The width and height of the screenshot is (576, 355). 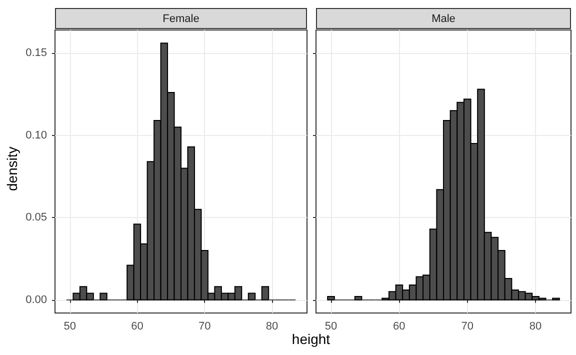 I want to click on y-tick-label: 0.05, so click(x=36, y=218).